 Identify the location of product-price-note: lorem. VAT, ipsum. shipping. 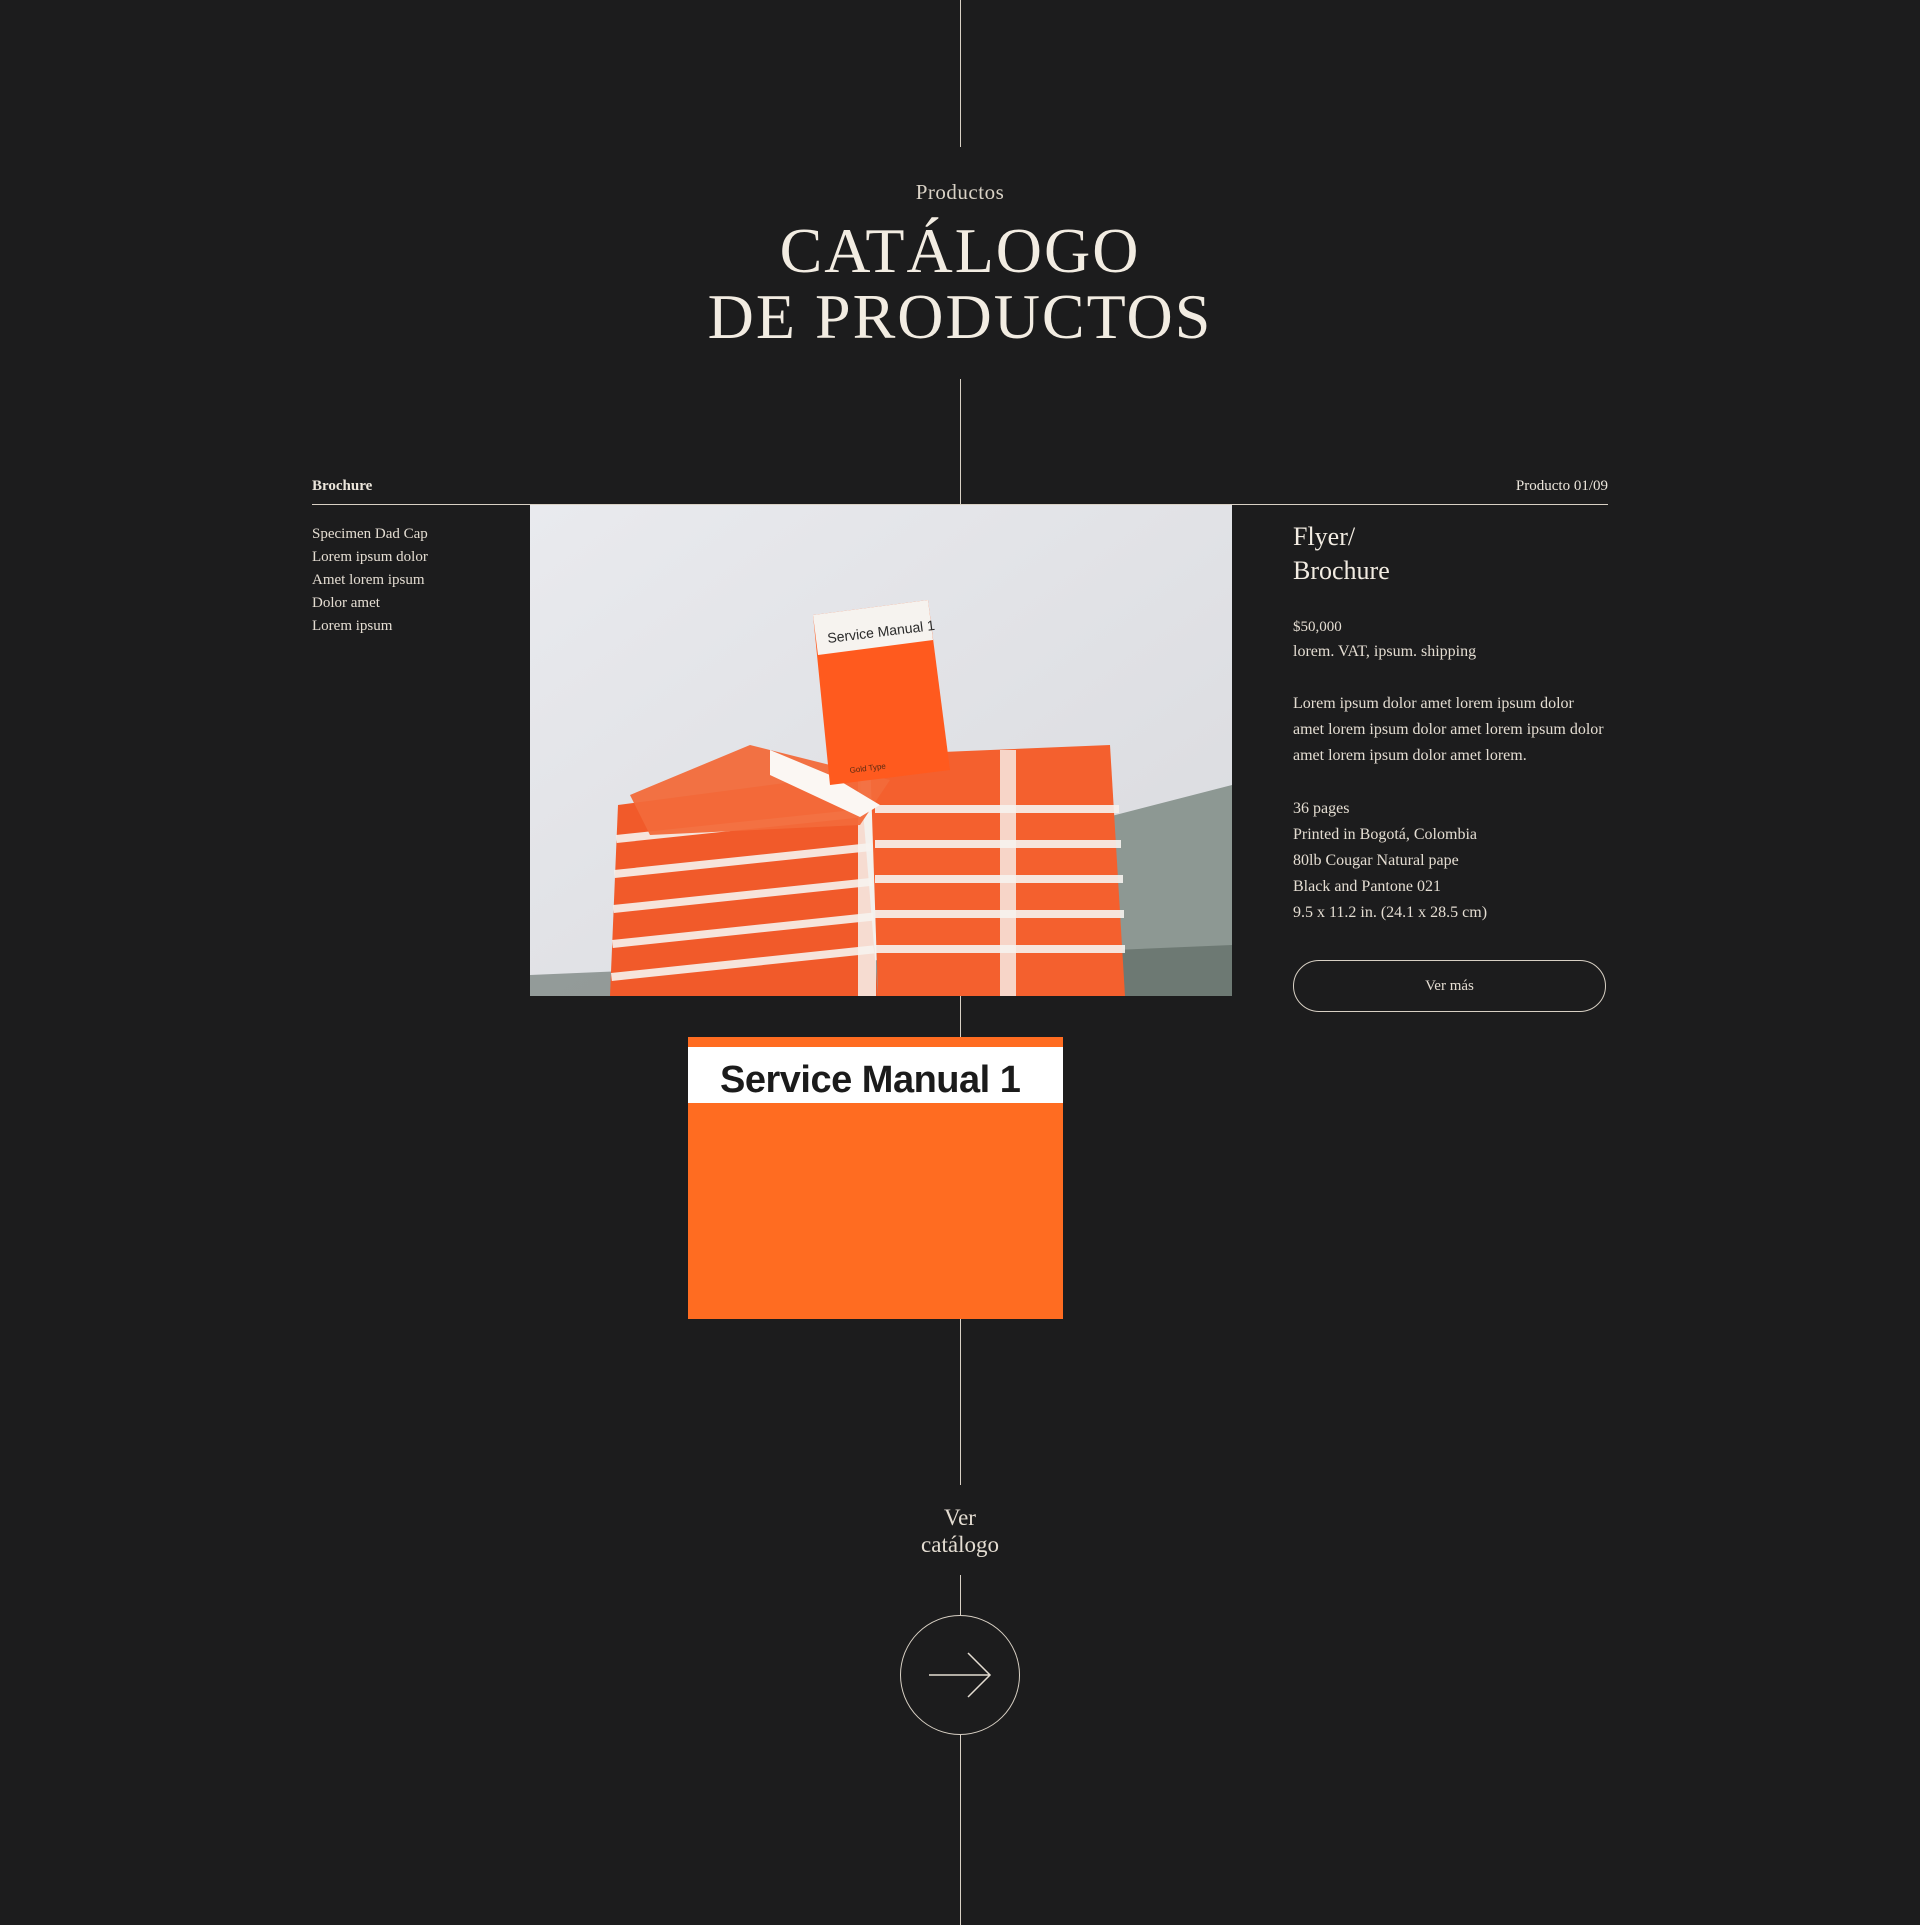
(1385, 651).